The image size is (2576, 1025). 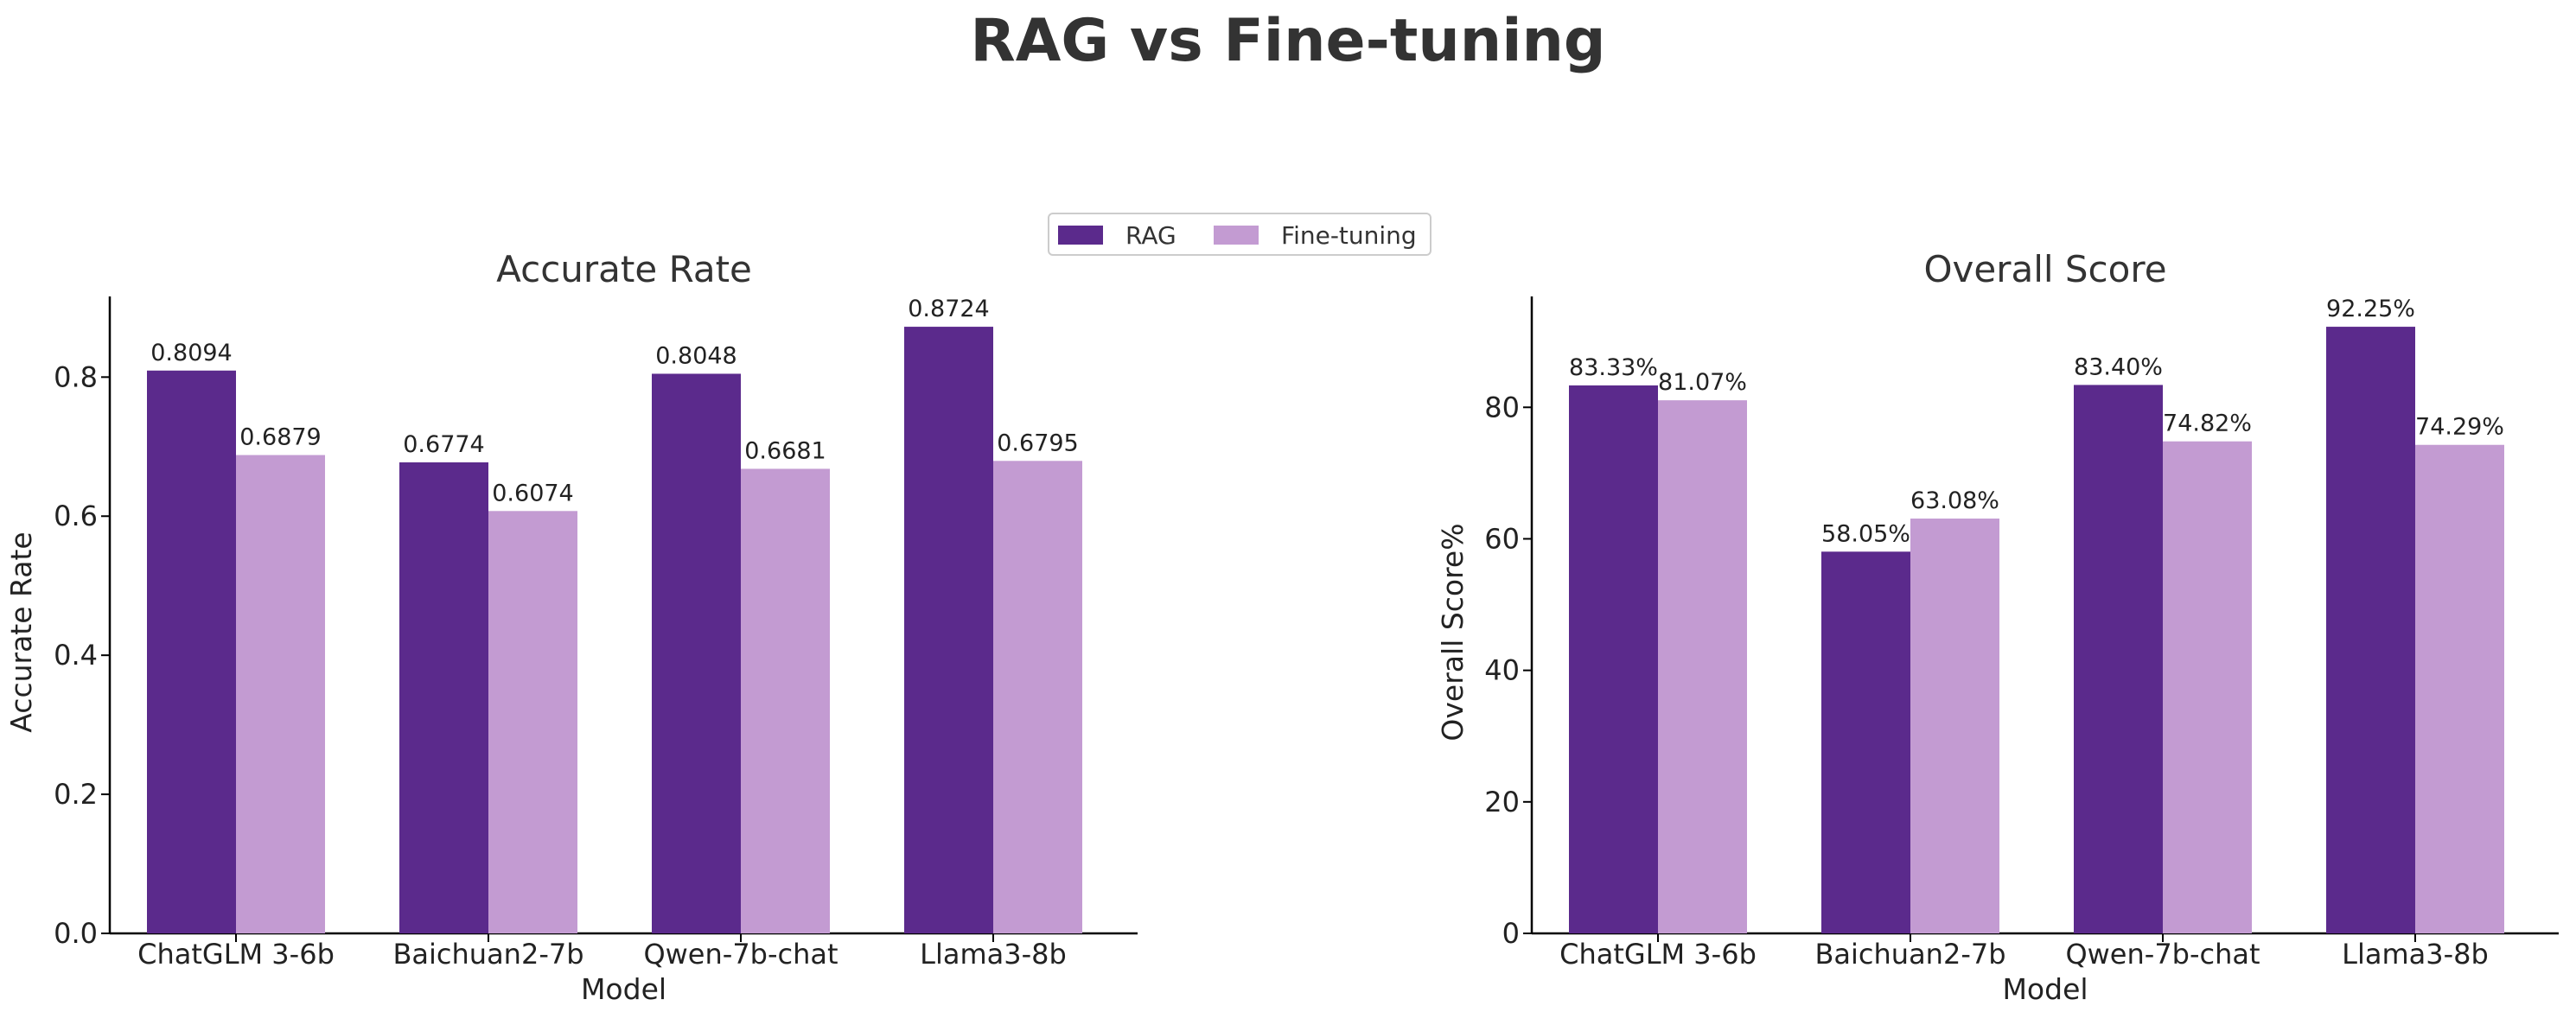 What do you see at coordinates (1288, 41) in the screenshot?
I see `figure-title: RAG vs Fine-tuning` at bounding box center [1288, 41].